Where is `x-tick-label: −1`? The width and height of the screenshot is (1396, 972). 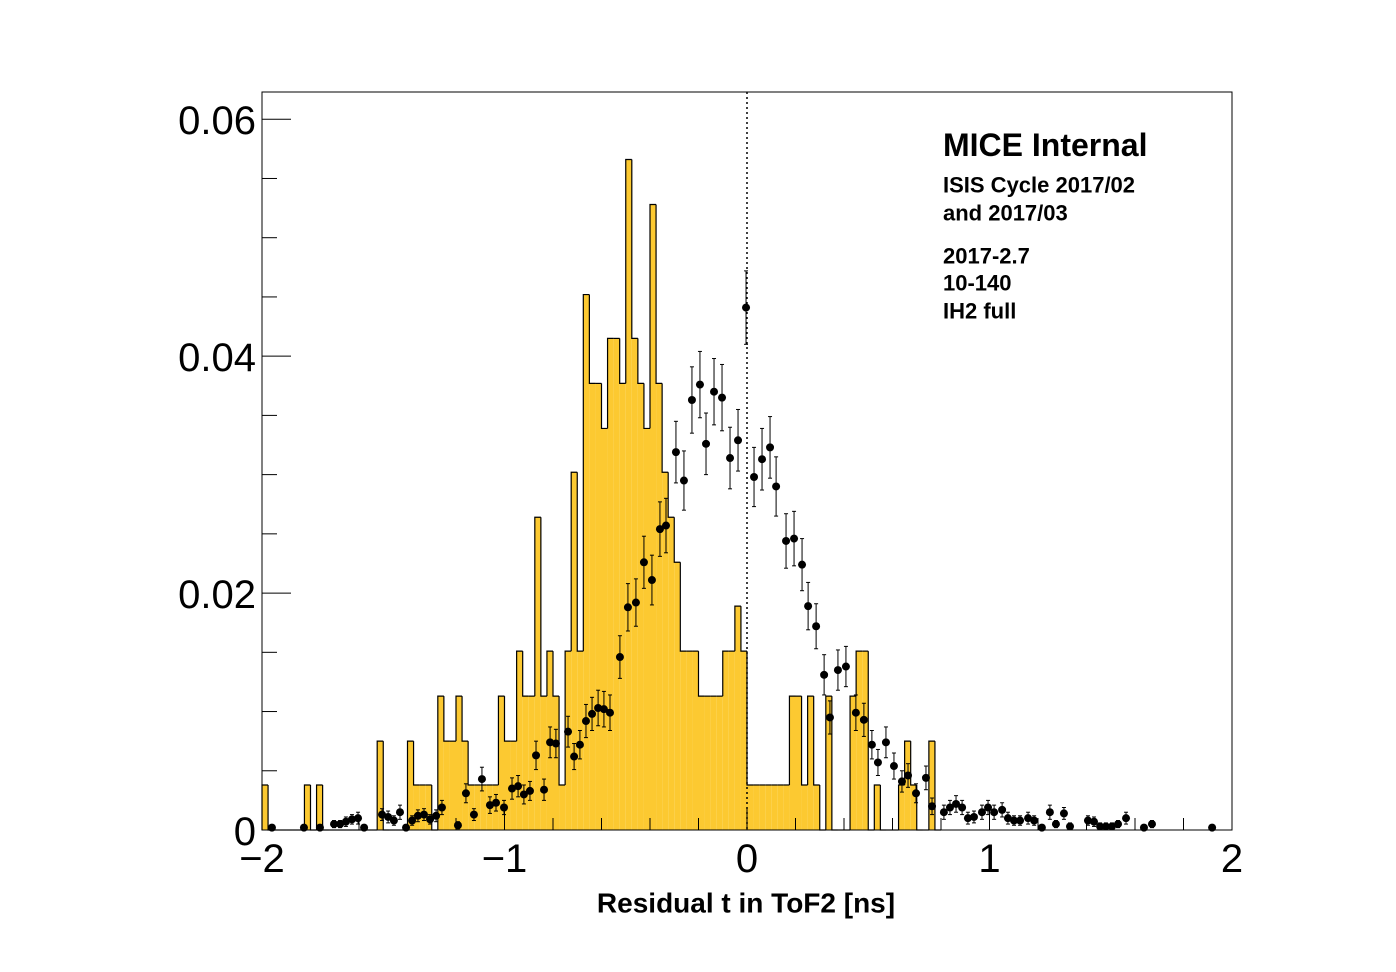
x-tick-label: −1 is located at coordinates (505, 859).